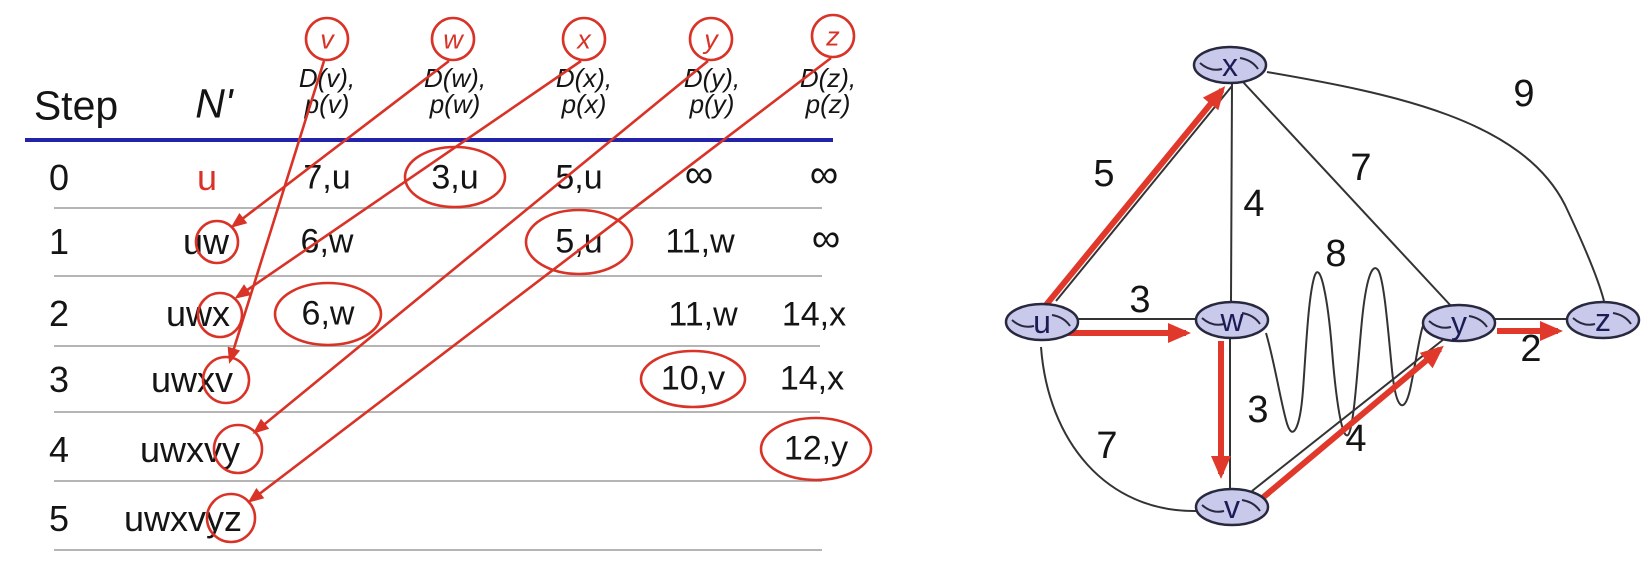  I want to click on step-2: 2, so click(59, 313).